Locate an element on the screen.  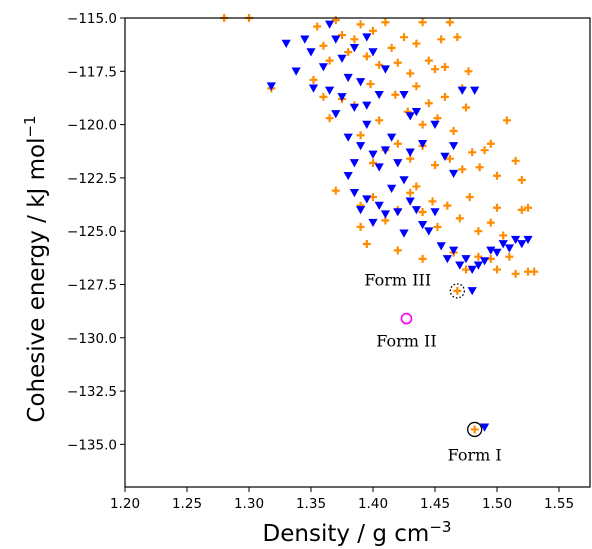
point-circle-magenta is located at coordinates (406, 318).